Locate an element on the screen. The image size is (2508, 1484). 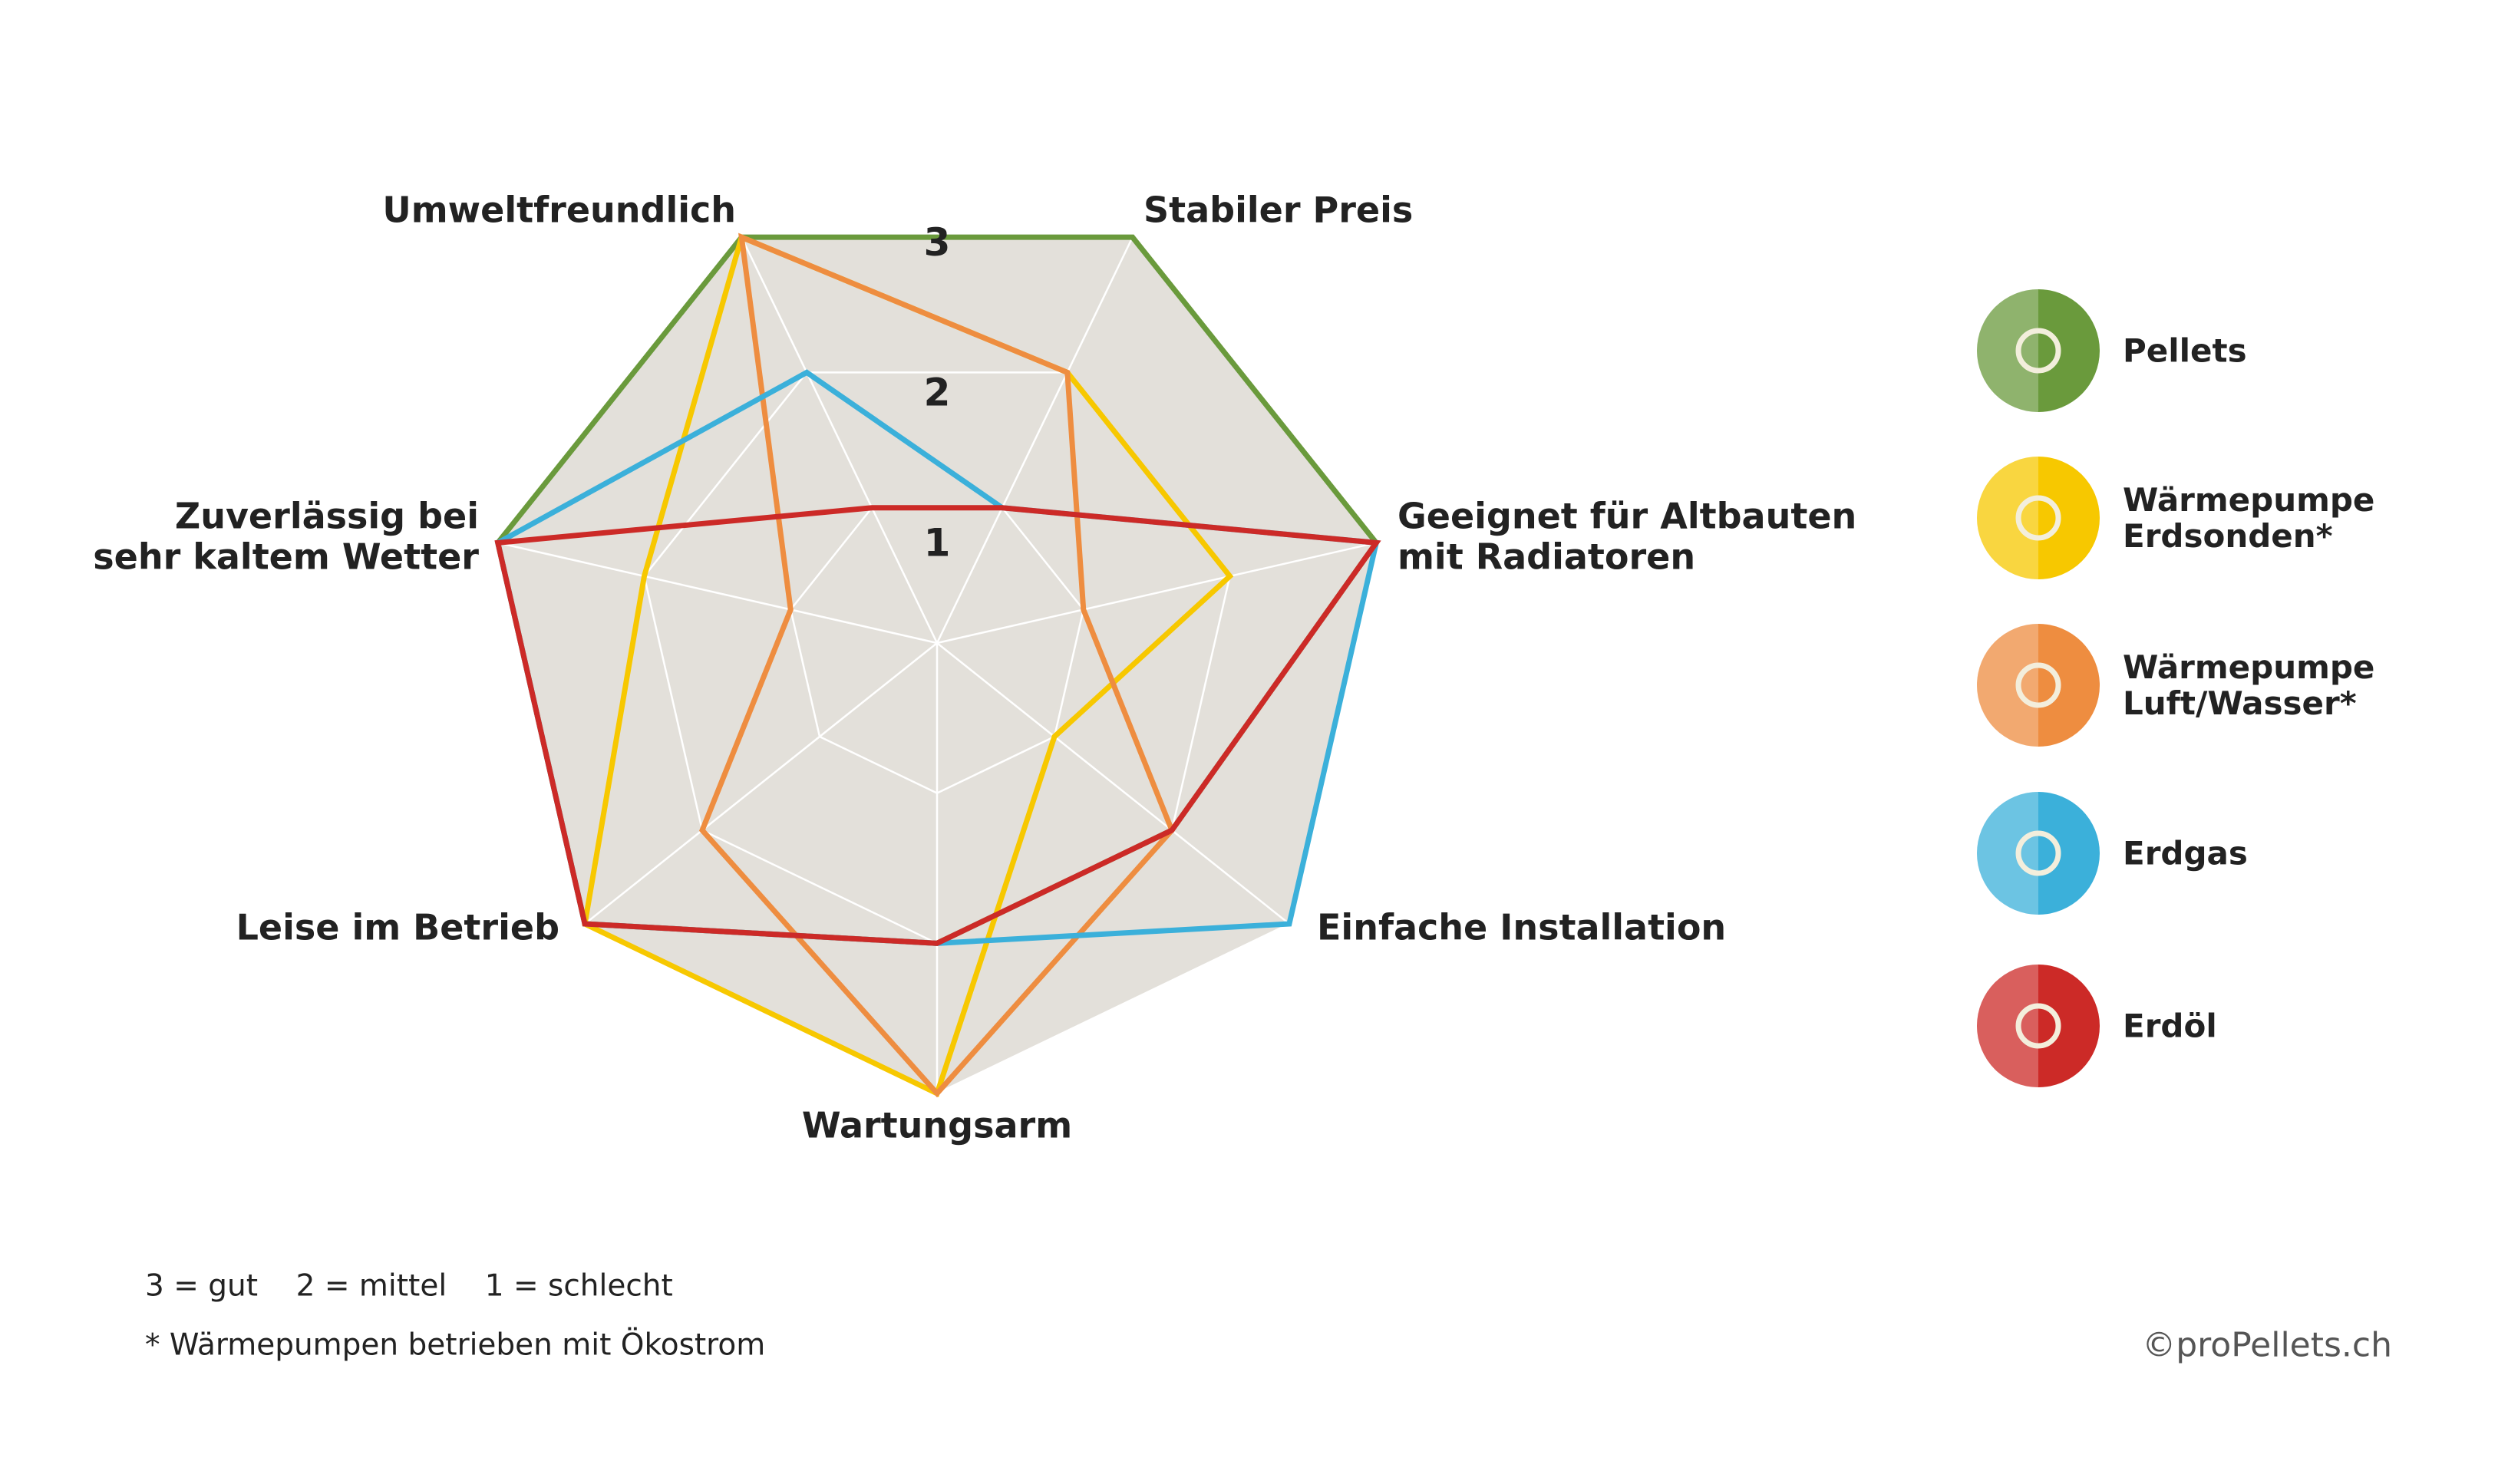
category-label: Geeignet für Altbauten mit Radiatoren is located at coordinates (1627, 536).